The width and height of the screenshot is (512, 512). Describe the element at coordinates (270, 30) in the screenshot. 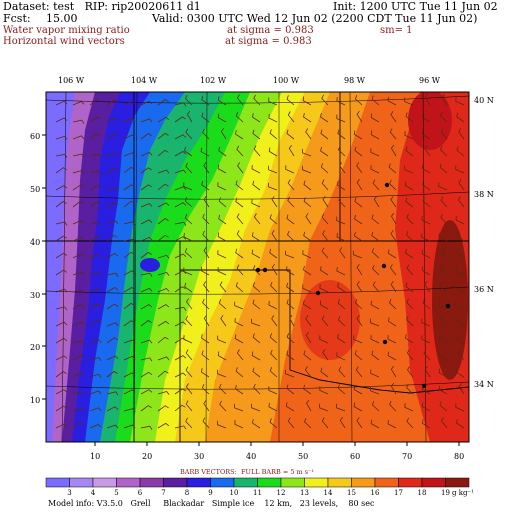

I see `field1-level: at sigma = 0.983` at that location.